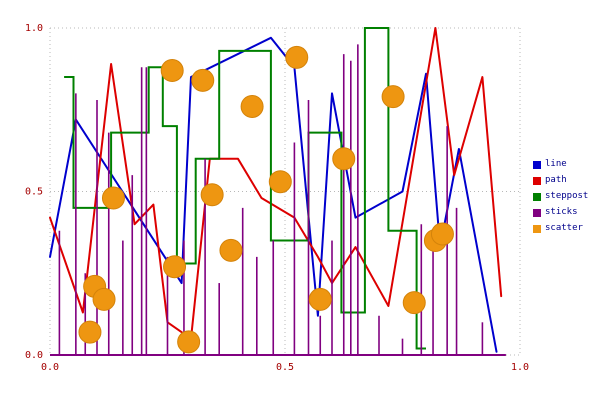 The height and width of the screenshot is (400, 600). What do you see at coordinates (556, 164) in the screenshot?
I see `legend-label-line: line` at bounding box center [556, 164].